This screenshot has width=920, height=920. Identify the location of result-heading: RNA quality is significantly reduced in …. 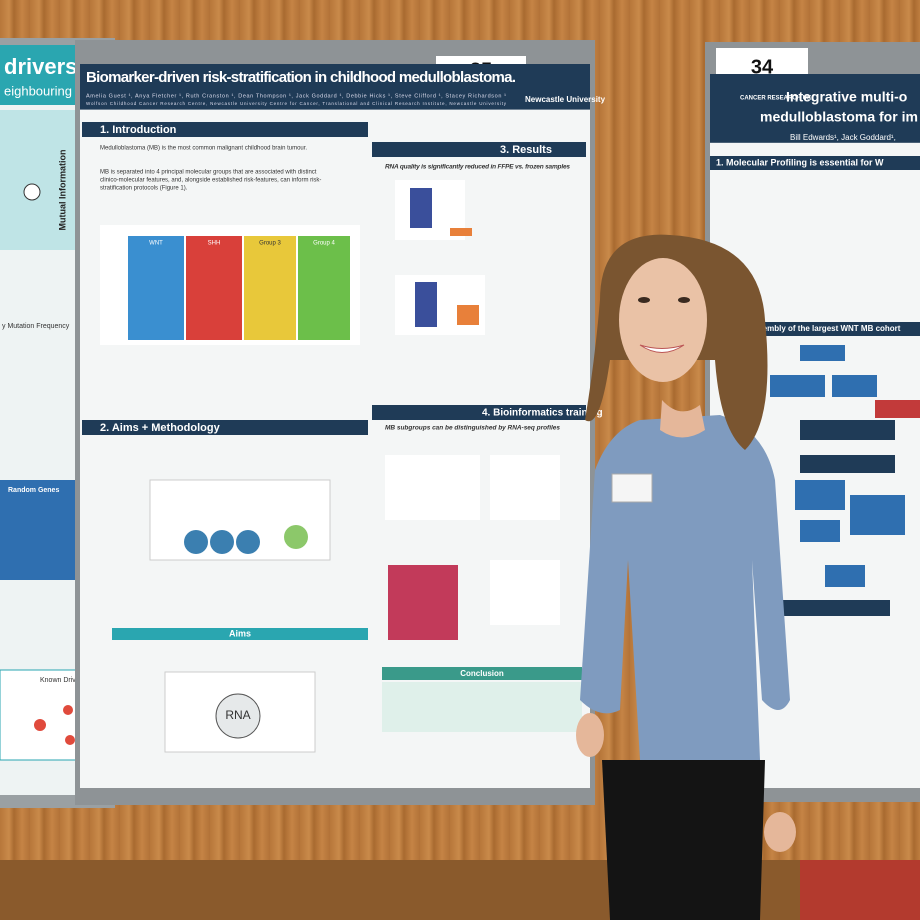
(477, 167).